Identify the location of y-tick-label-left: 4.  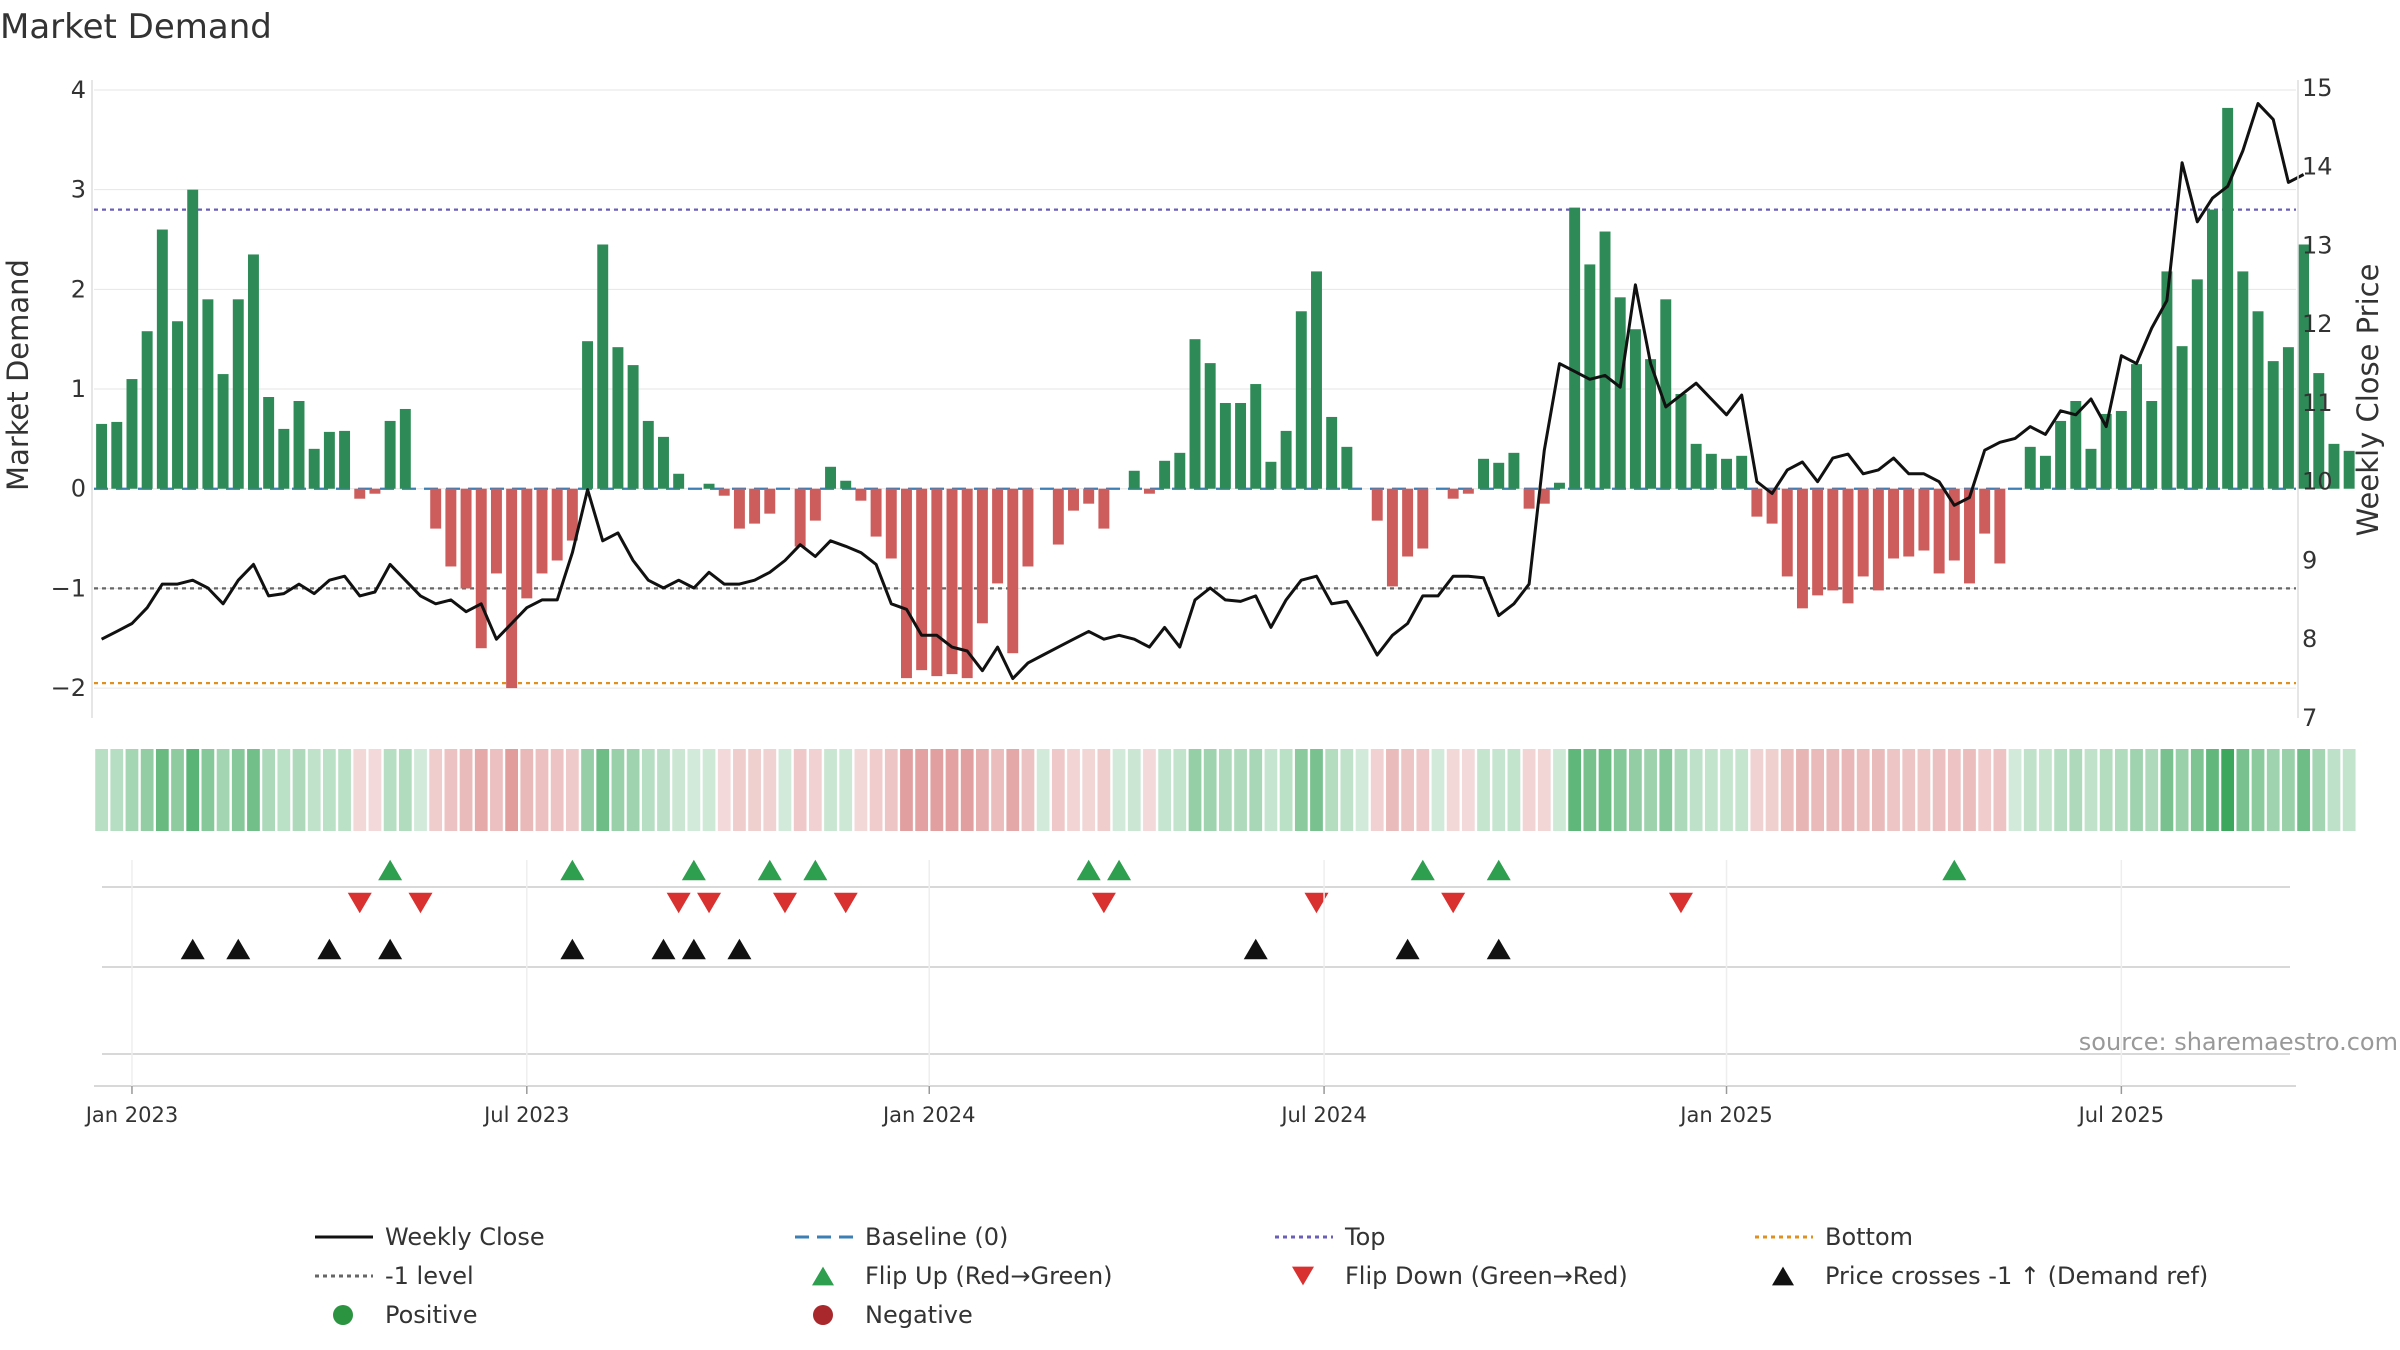
(78, 90).